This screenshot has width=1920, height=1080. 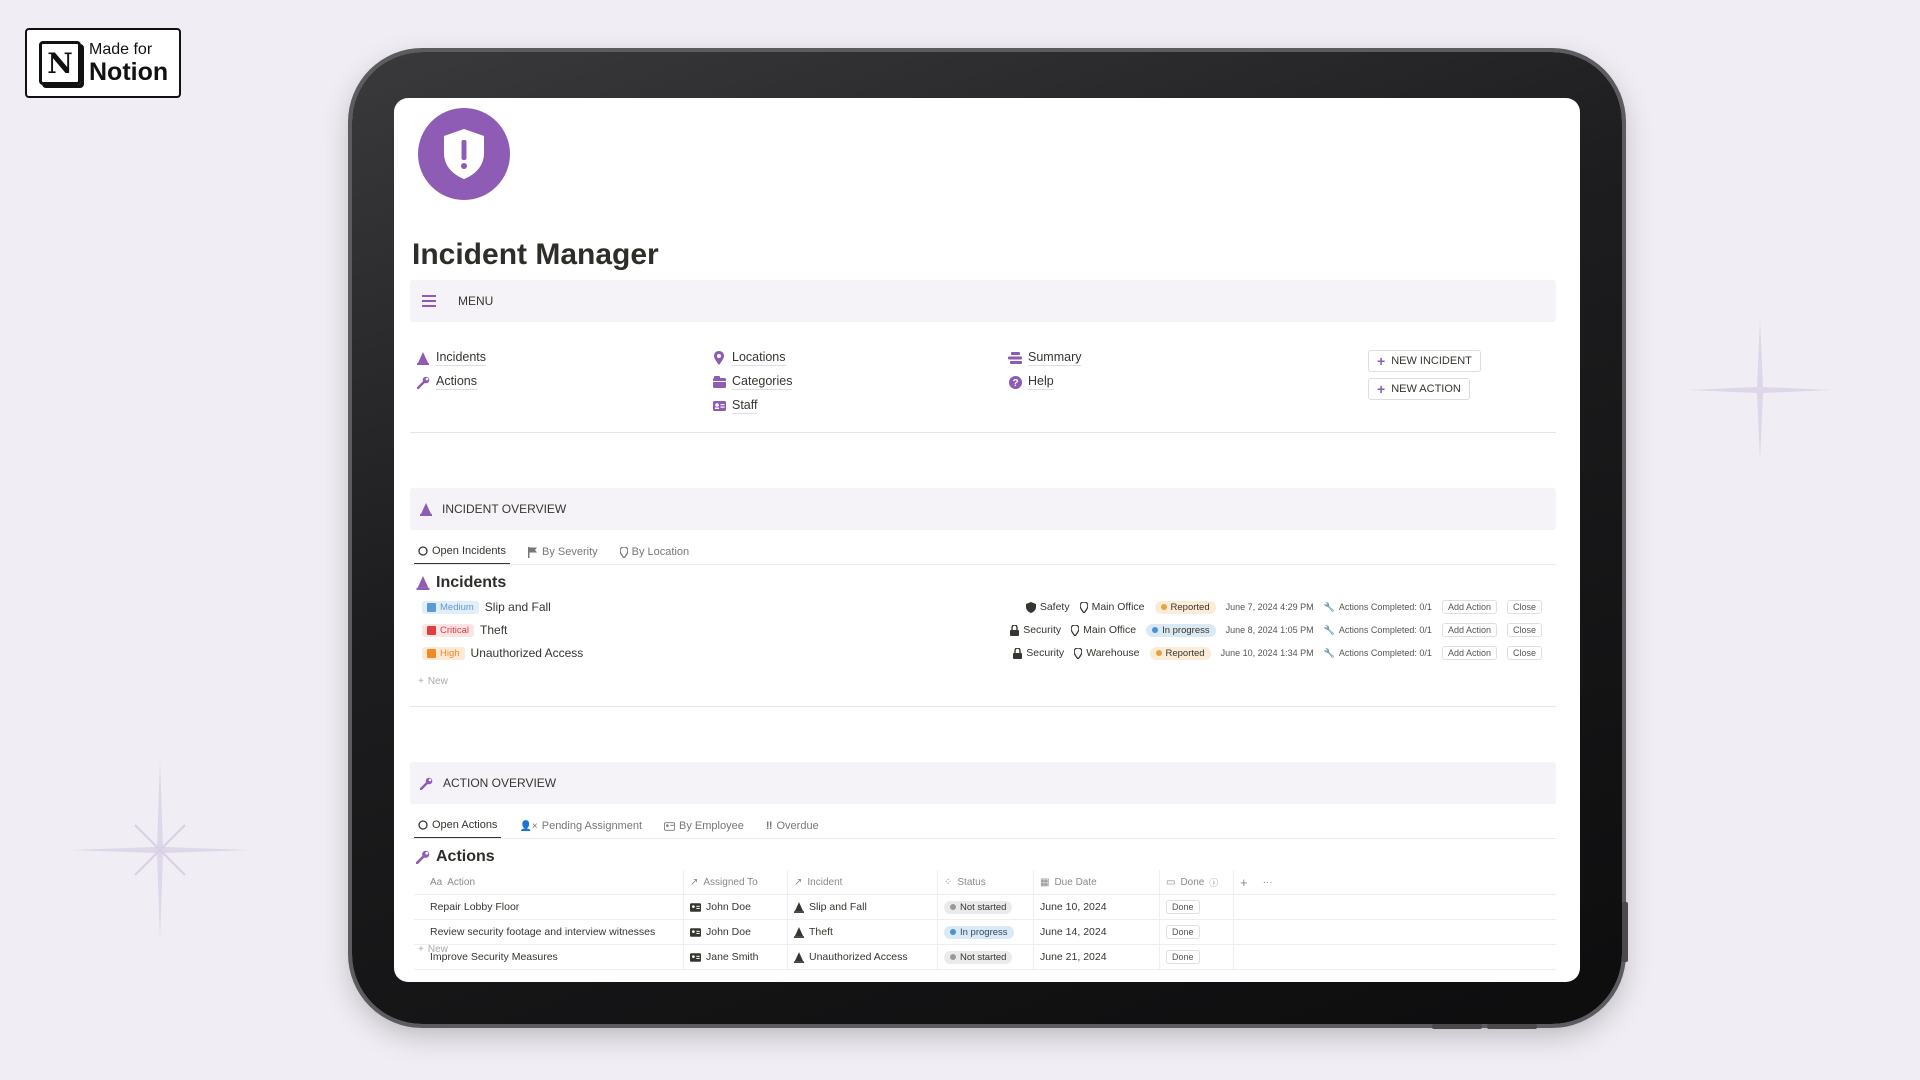 I want to click on actions-db-title: Actions, so click(x=455, y=857).